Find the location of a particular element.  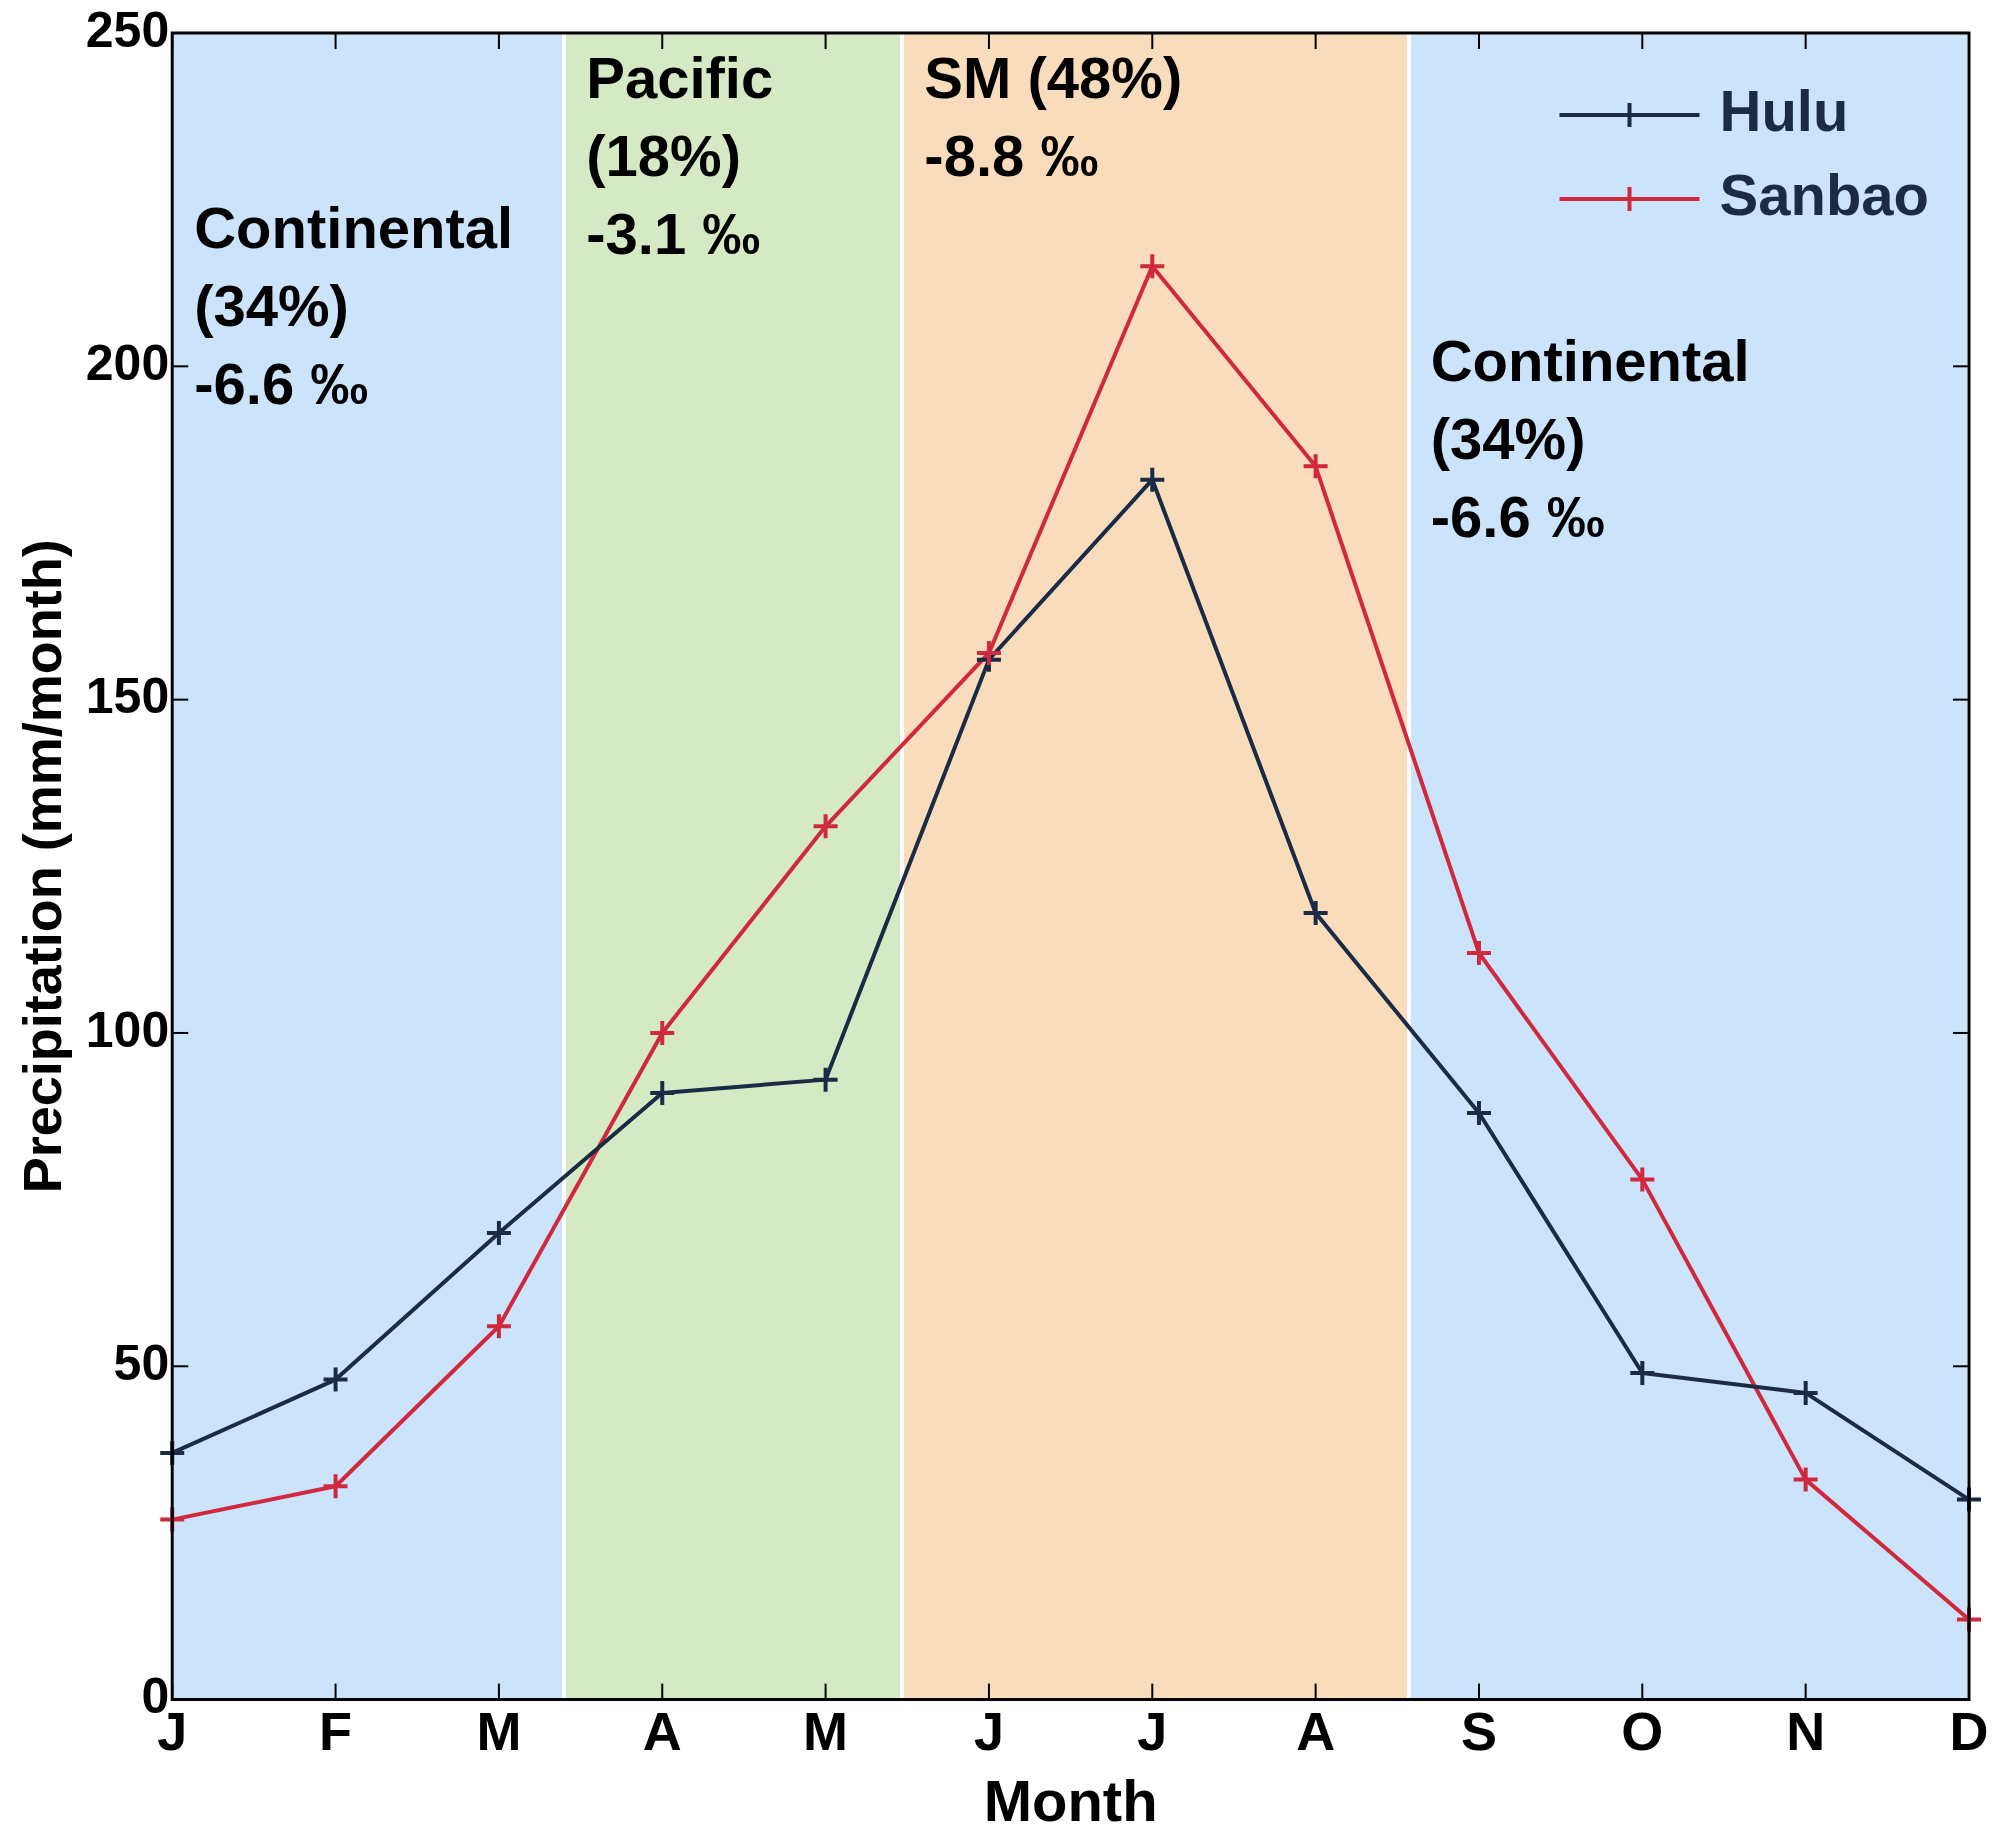

annotation: SM (48%) -8.8 ‰ is located at coordinates (1053, 116).